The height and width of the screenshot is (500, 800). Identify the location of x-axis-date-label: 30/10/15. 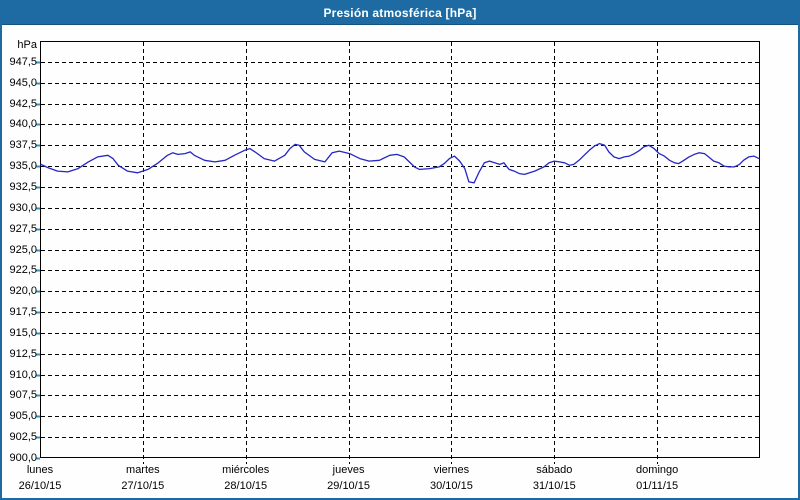
(451, 486).